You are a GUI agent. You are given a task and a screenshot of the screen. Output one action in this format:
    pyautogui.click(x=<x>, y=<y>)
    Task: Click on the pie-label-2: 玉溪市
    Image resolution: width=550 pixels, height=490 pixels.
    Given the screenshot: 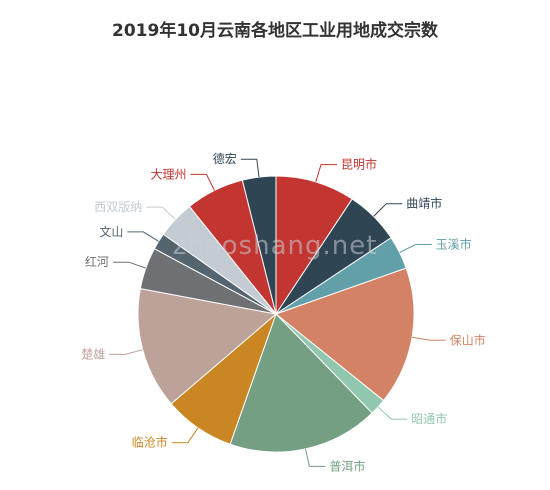 What is the action you would take?
    pyautogui.click(x=454, y=244)
    